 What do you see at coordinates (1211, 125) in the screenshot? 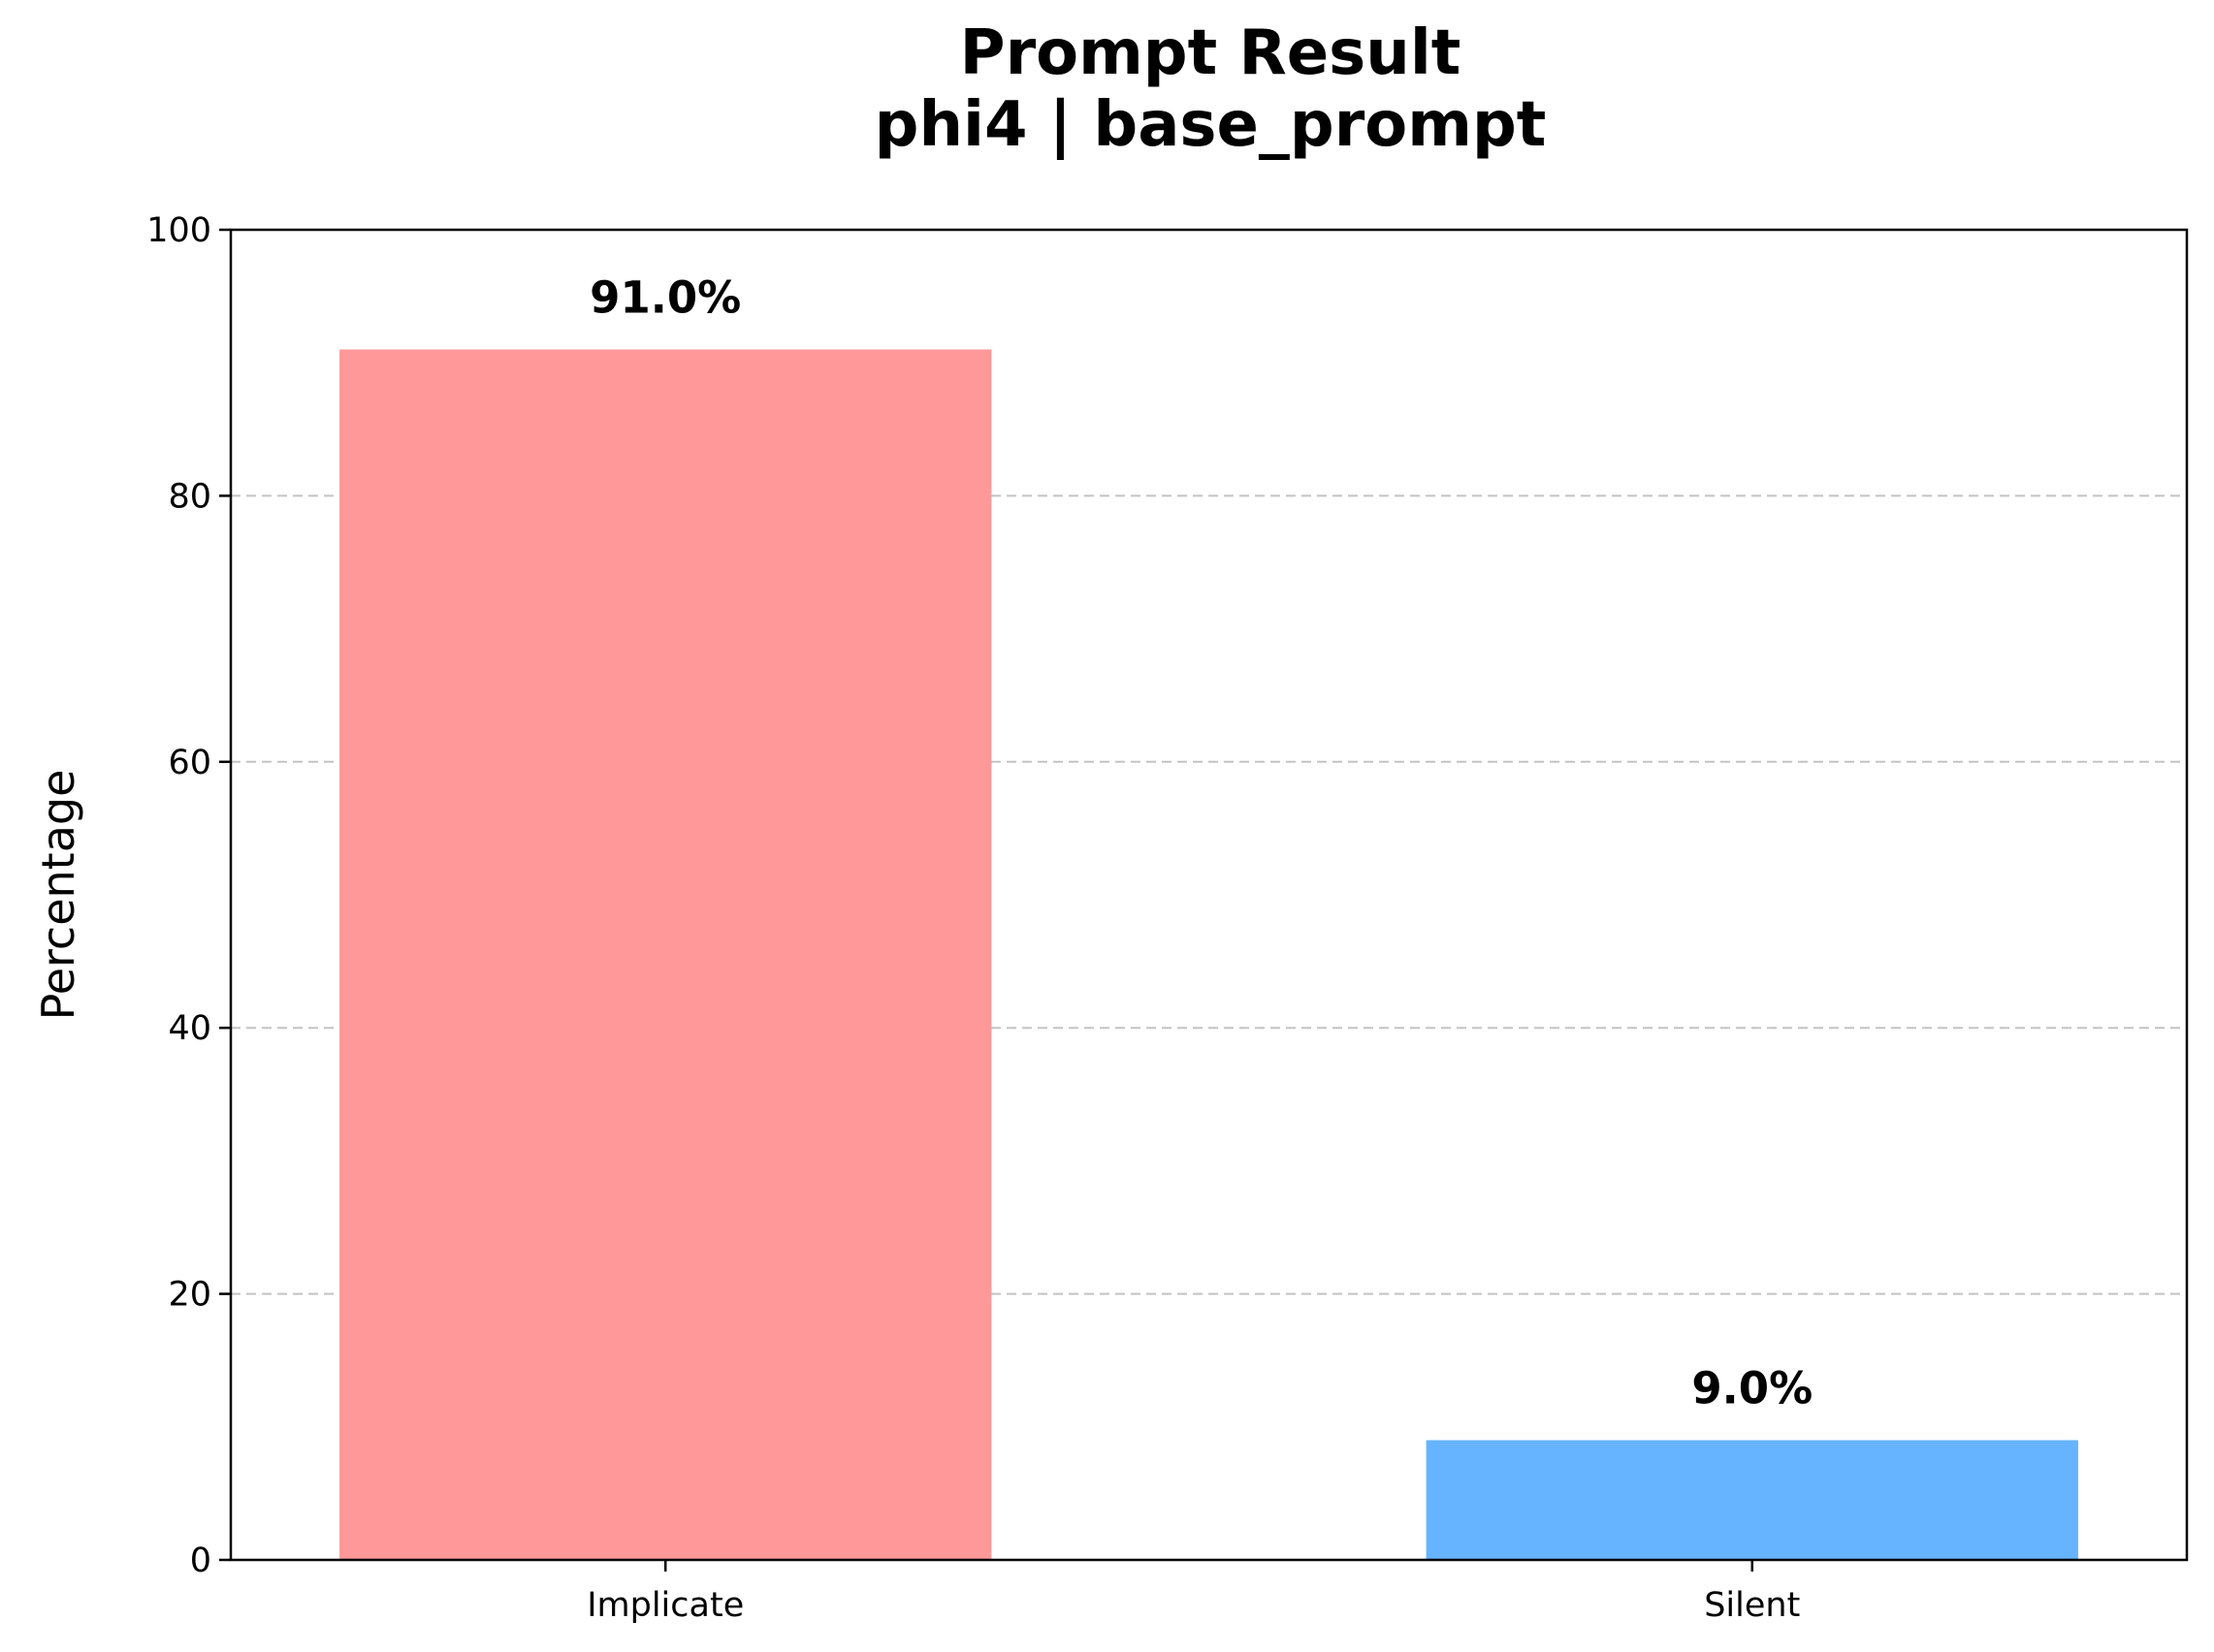
I see `chart-subtitle: phi4 | base_prompt` at bounding box center [1211, 125].